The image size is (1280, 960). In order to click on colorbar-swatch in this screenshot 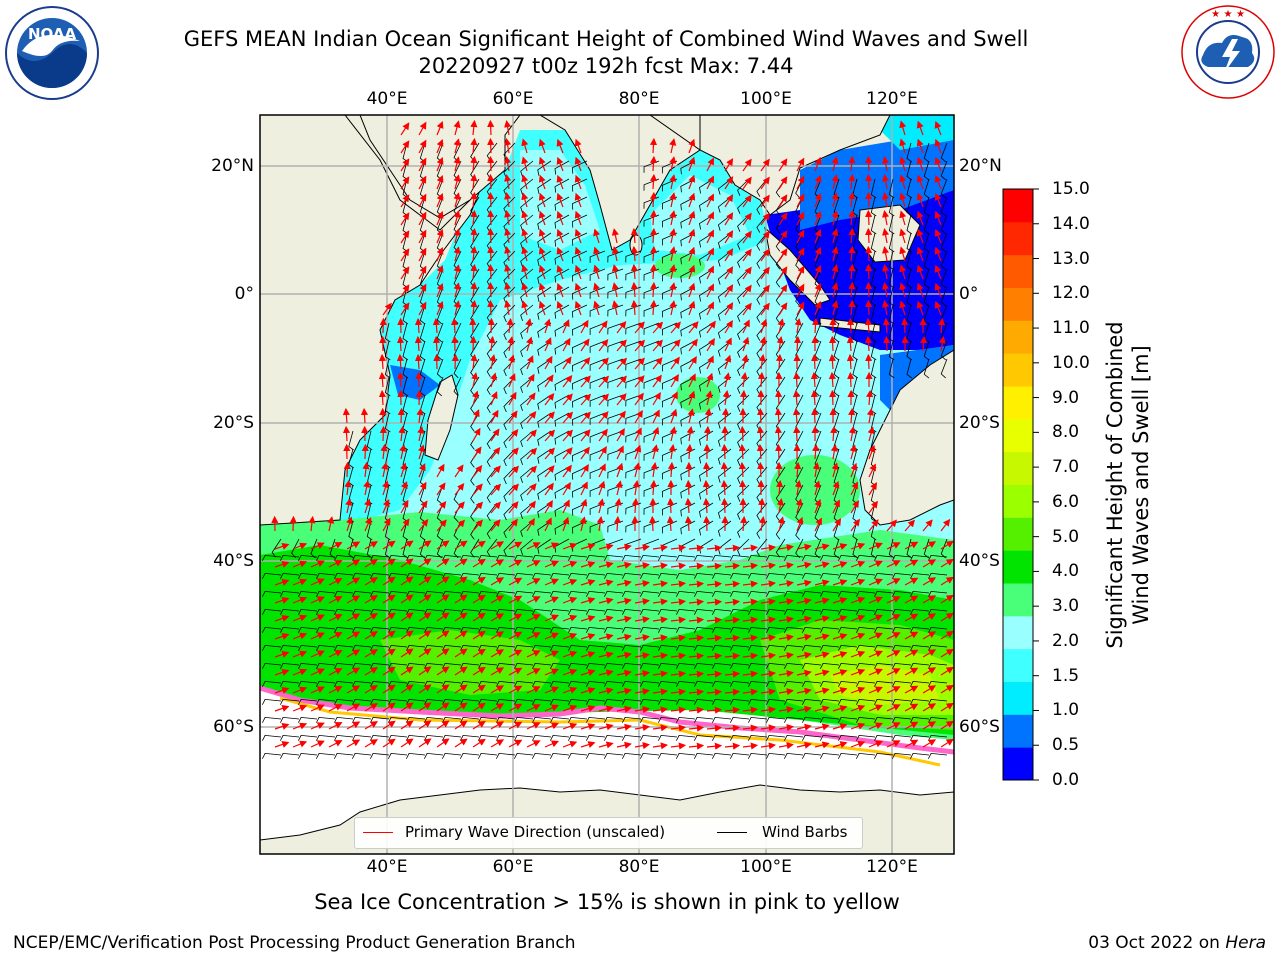, I will do `click(1018, 698)`.